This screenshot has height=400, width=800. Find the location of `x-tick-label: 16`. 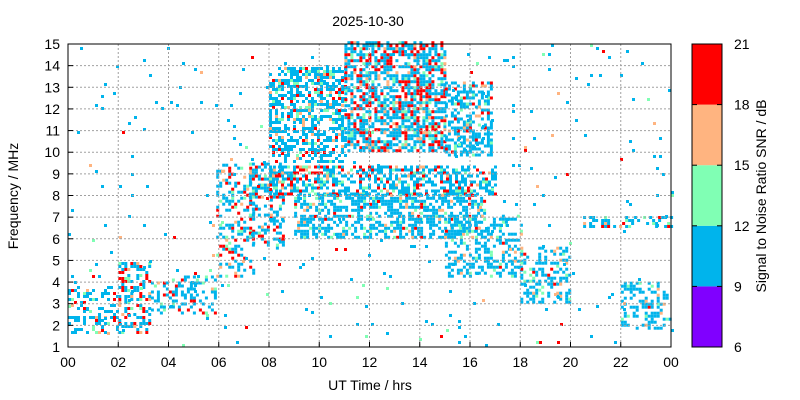

x-tick-label: 16 is located at coordinates (470, 362).